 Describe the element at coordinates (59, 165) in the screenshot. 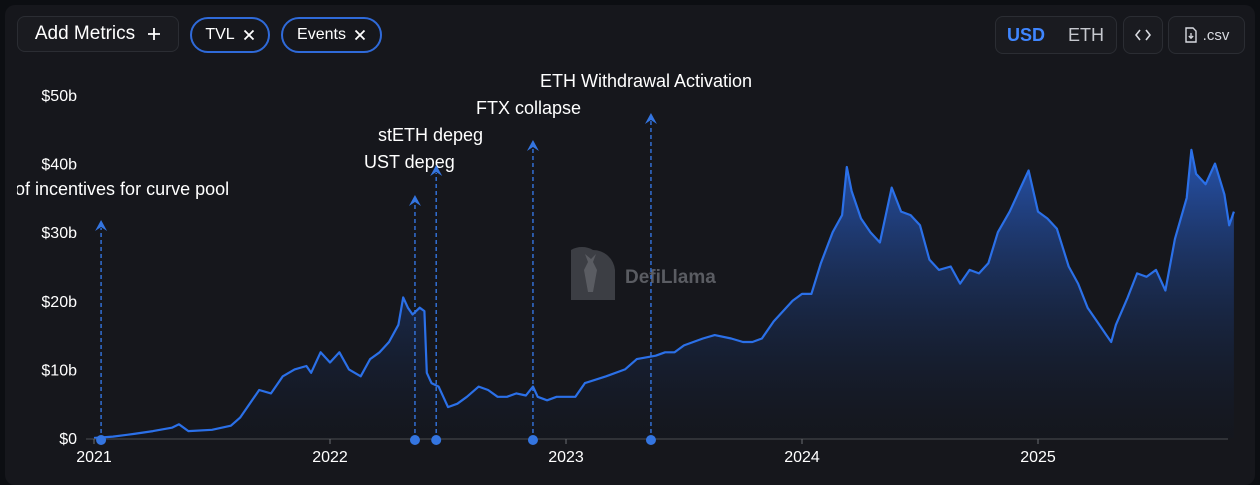

I see `y-tick-label: $40b` at that location.